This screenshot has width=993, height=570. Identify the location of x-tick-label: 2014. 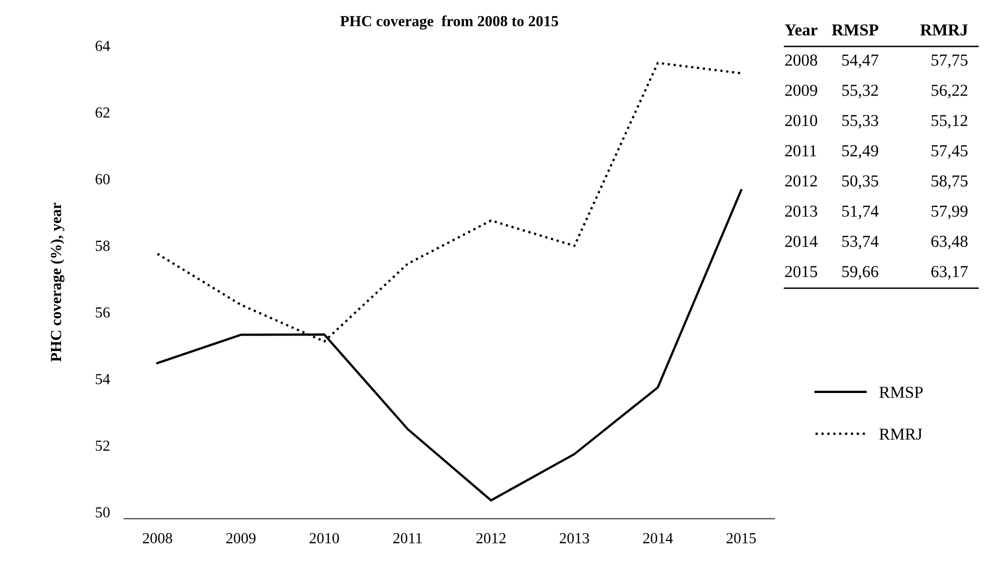
(658, 538).